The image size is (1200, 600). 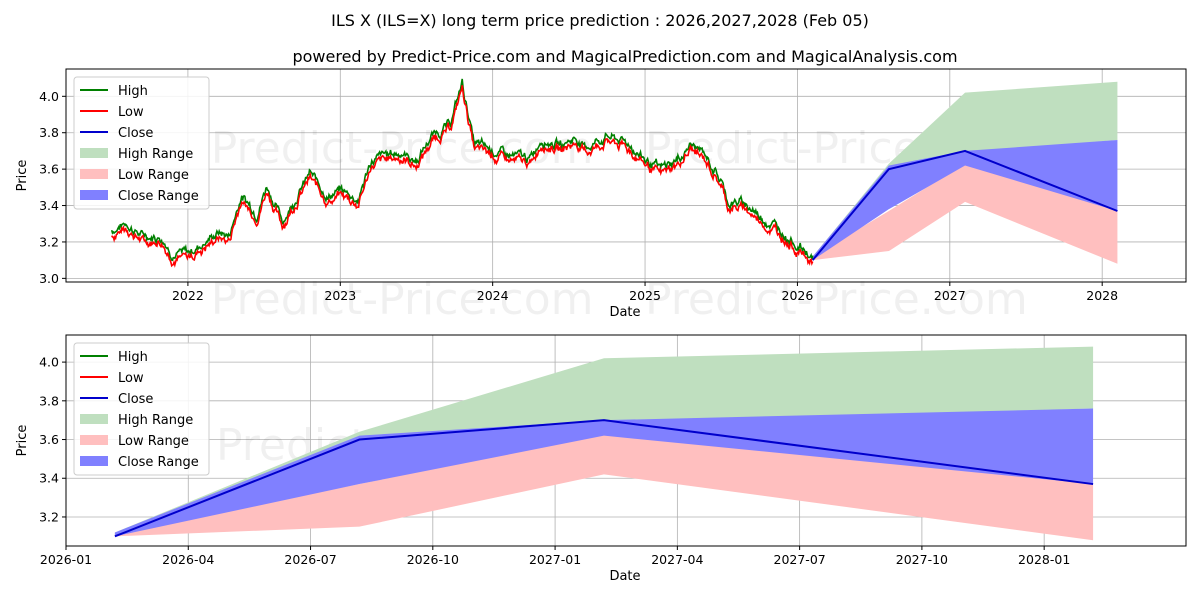 I want to click on x-tick-label: 2027-10, so click(x=922, y=559).